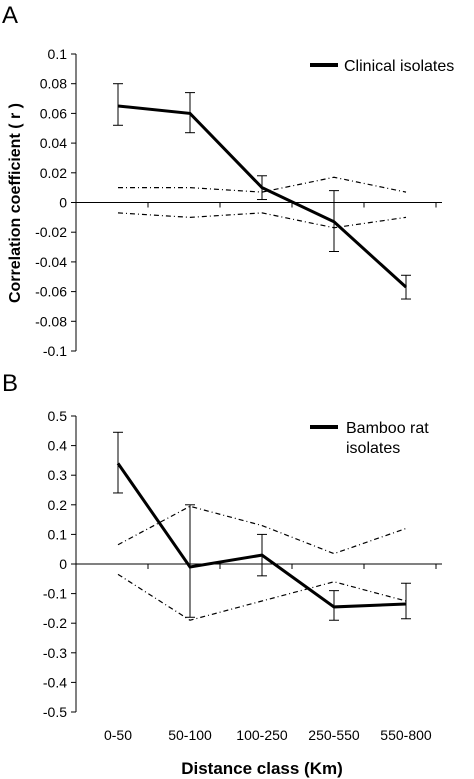 The width and height of the screenshot is (474, 779). I want to click on y-tick-label: 0.2, so click(58, 505).